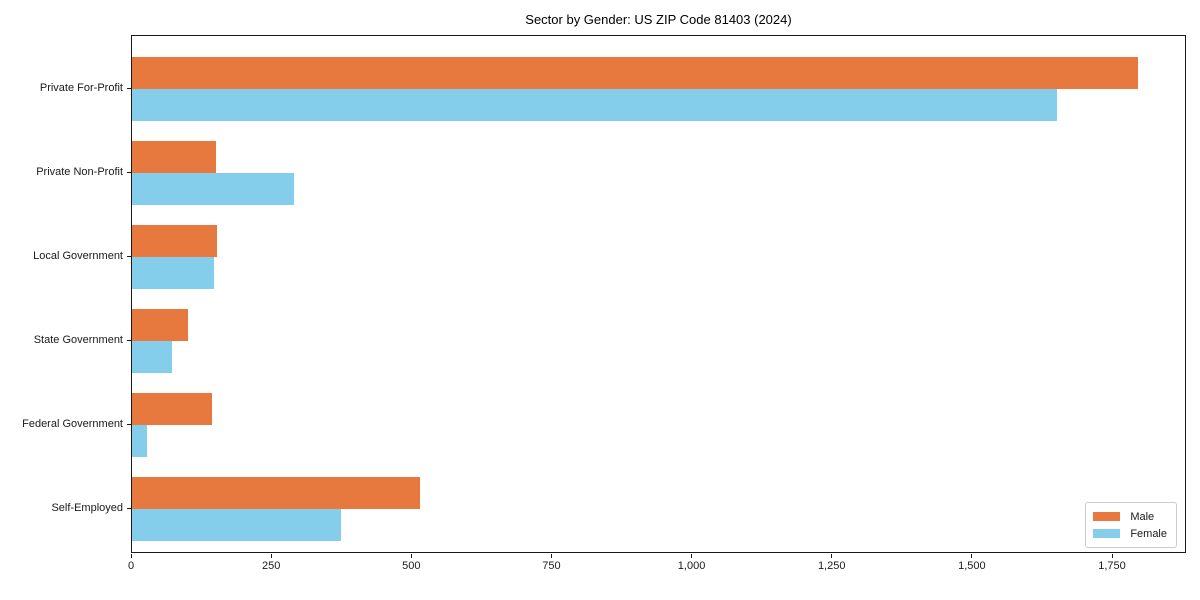 The image size is (1200, 600). I want to click on legend-swatch-female, so click(1107, 533).